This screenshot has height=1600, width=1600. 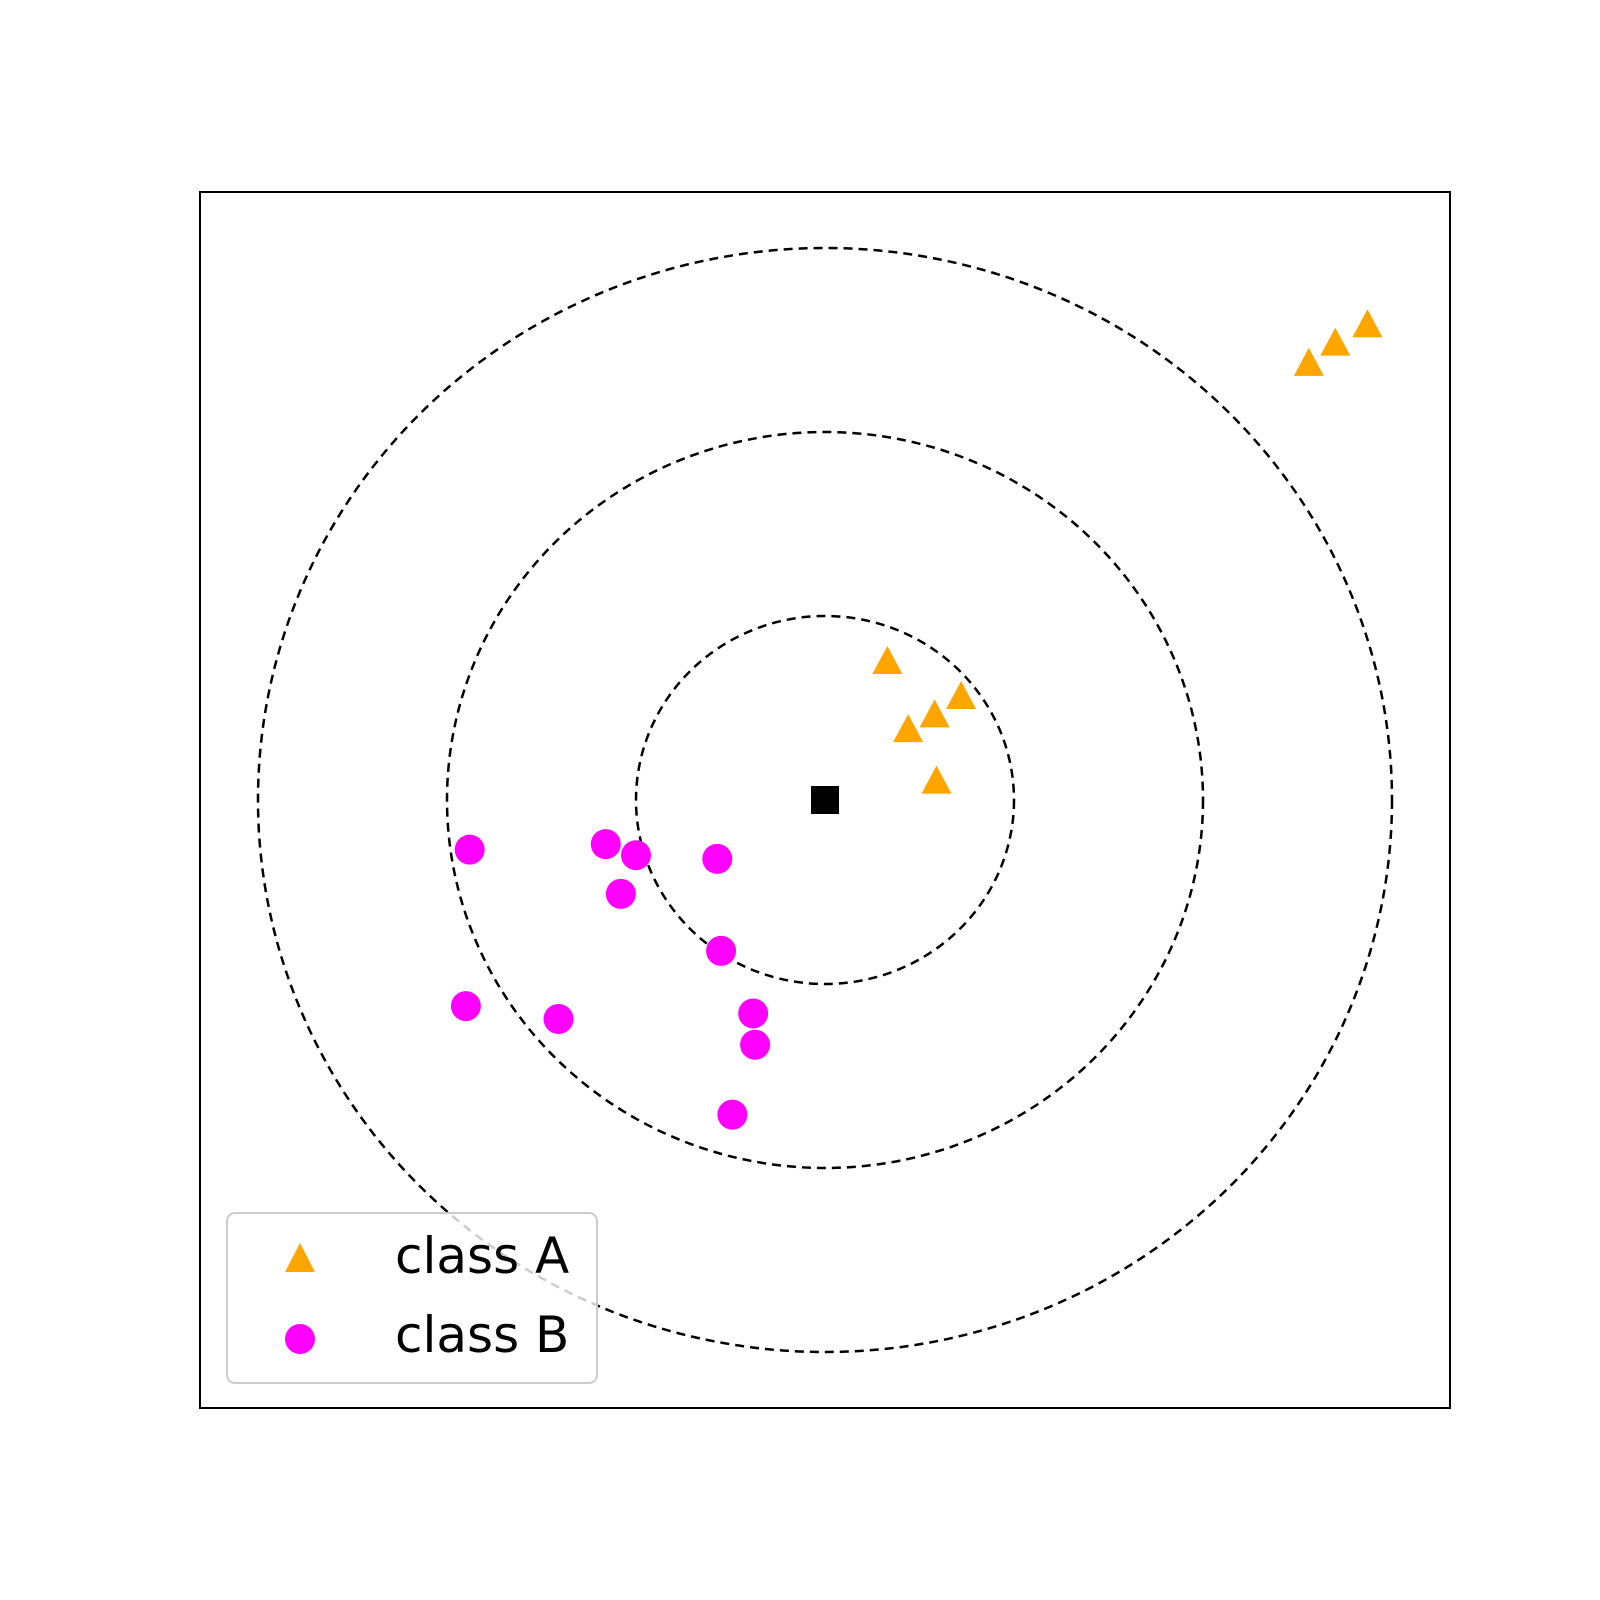 What do you see at coordinates (825, 800) in the screenshot?
I see `query-point` at bounding box center [825, 800].